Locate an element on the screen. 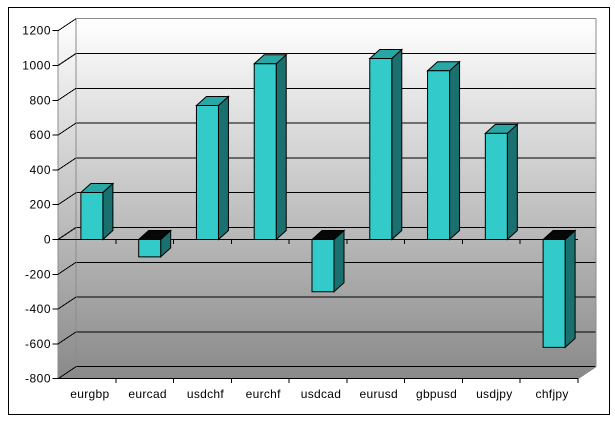  bar-usdchf is located at coordinates (212, 168).